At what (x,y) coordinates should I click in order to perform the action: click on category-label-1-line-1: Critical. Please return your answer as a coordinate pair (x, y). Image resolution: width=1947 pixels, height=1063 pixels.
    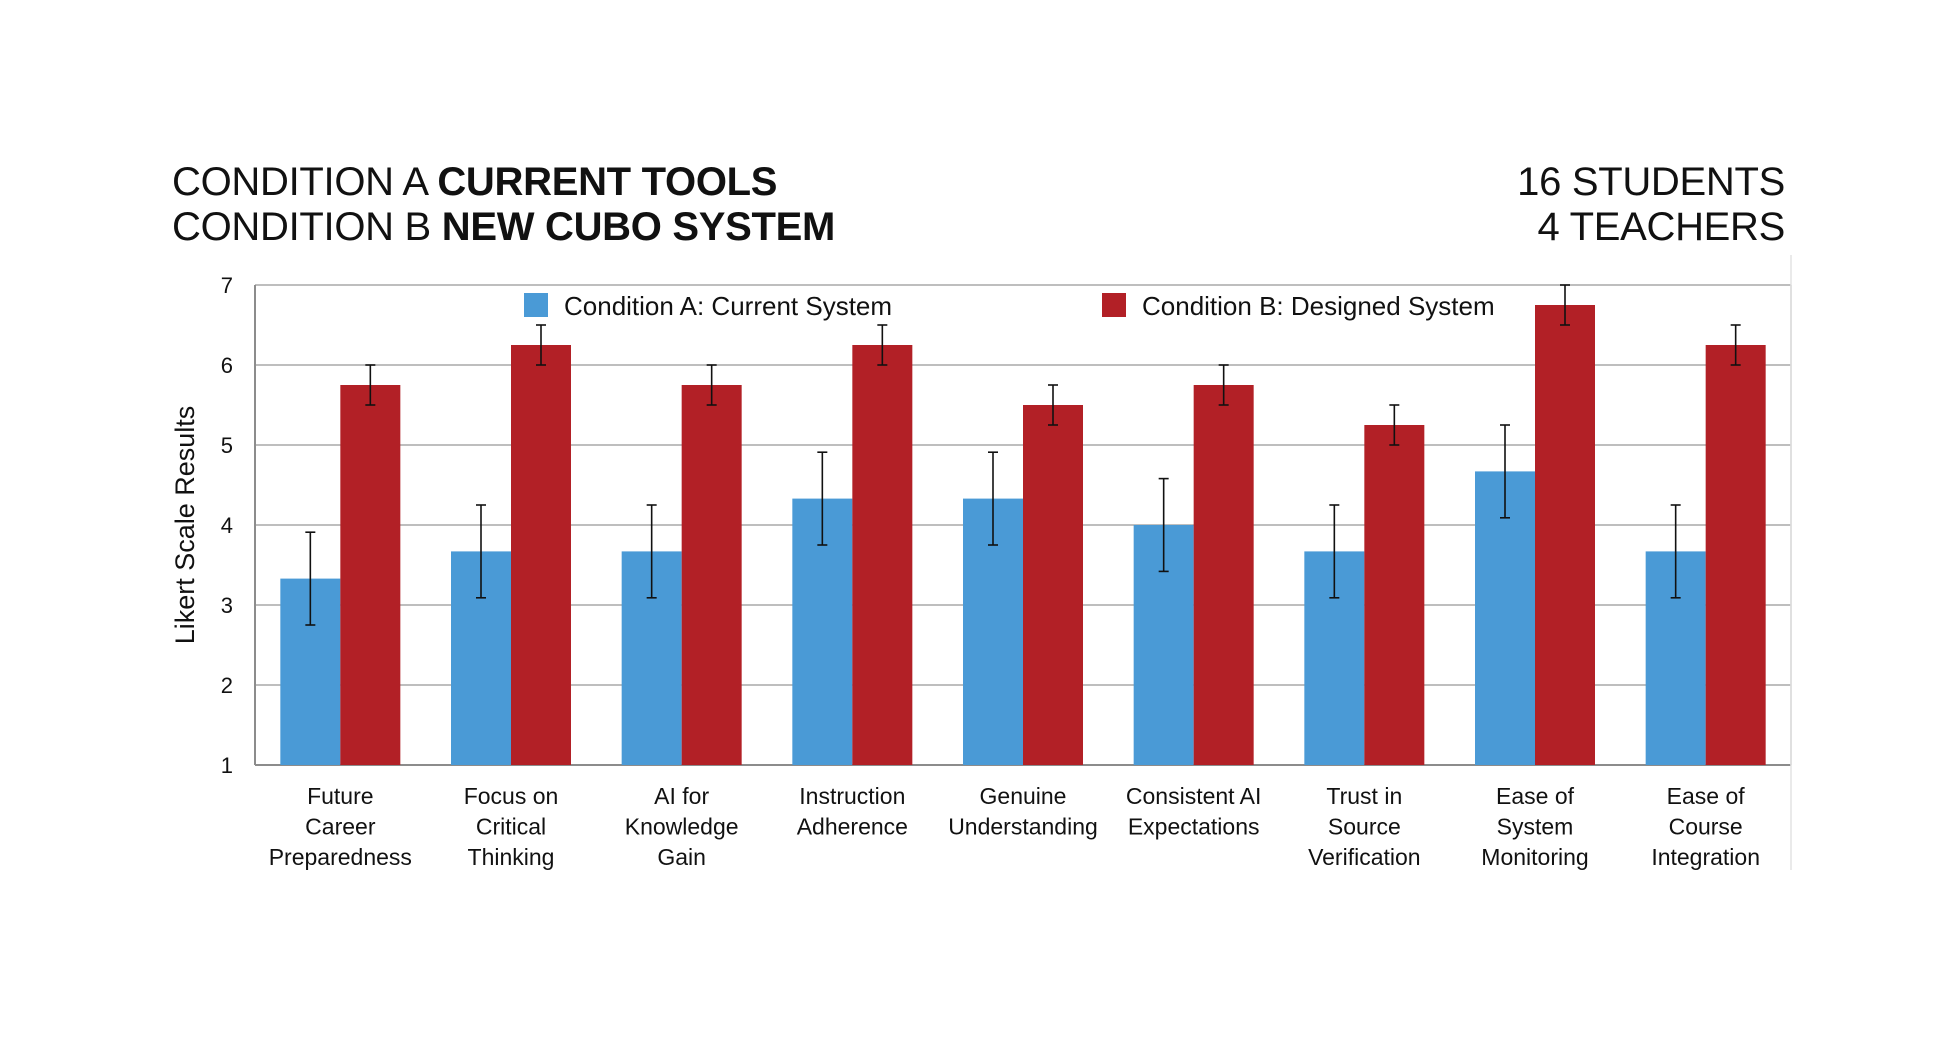
    Looking at the image, I should click on (511, 827).